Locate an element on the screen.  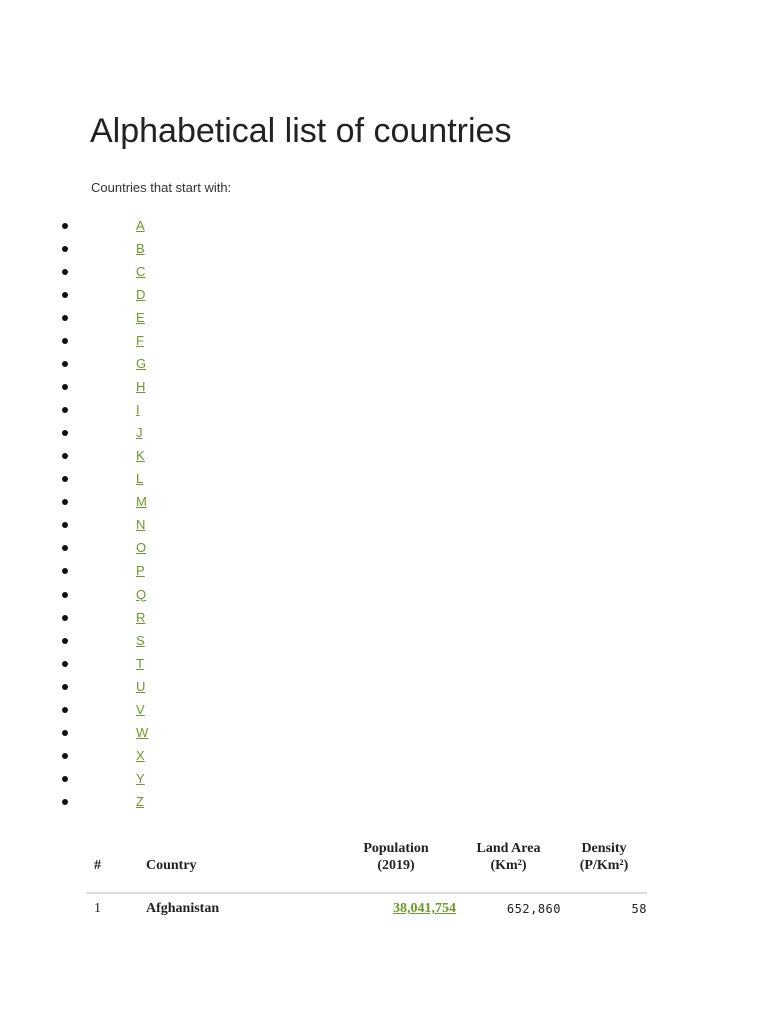
cell-rank: 1 is located at coordinates (116, 908).